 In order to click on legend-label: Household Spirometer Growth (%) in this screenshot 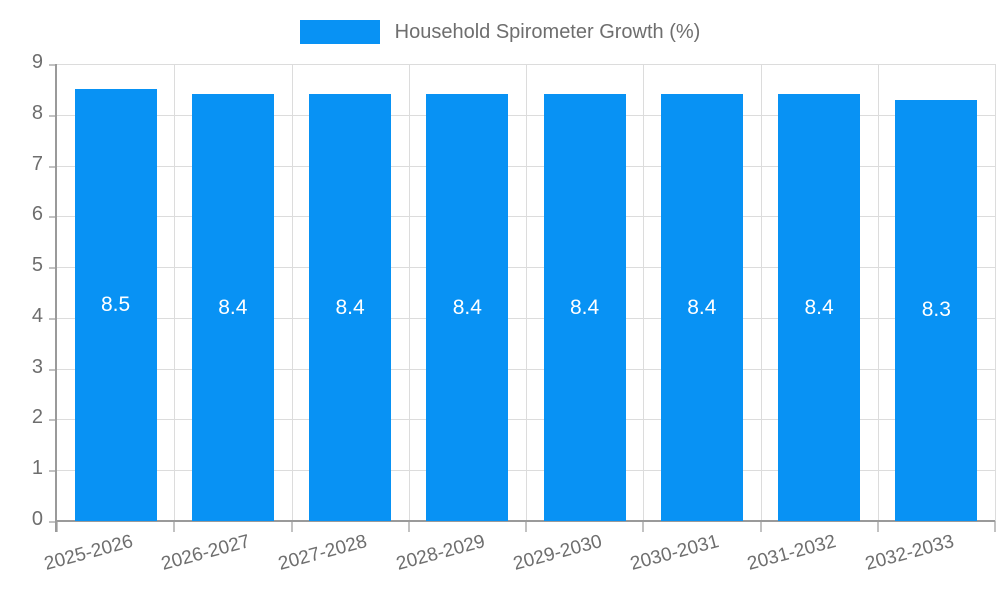, I will do `click(547, 32)`.